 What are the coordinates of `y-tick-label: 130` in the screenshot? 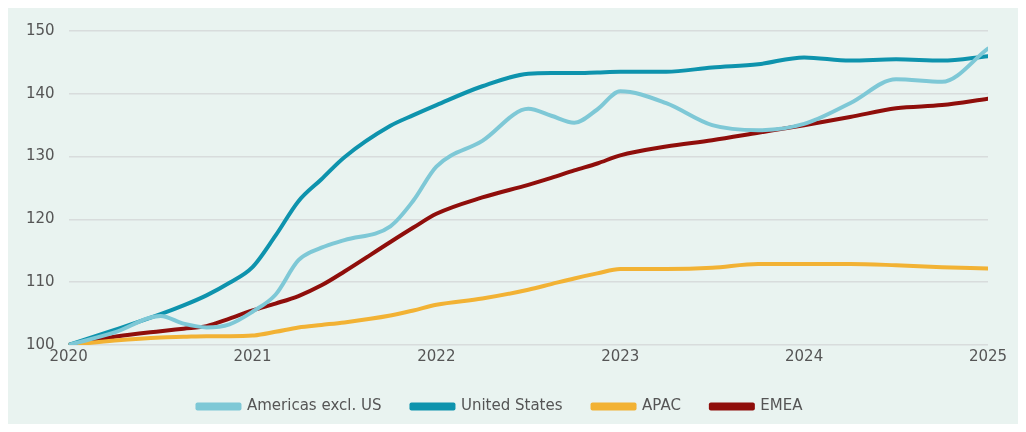 It's located at (40, 155).